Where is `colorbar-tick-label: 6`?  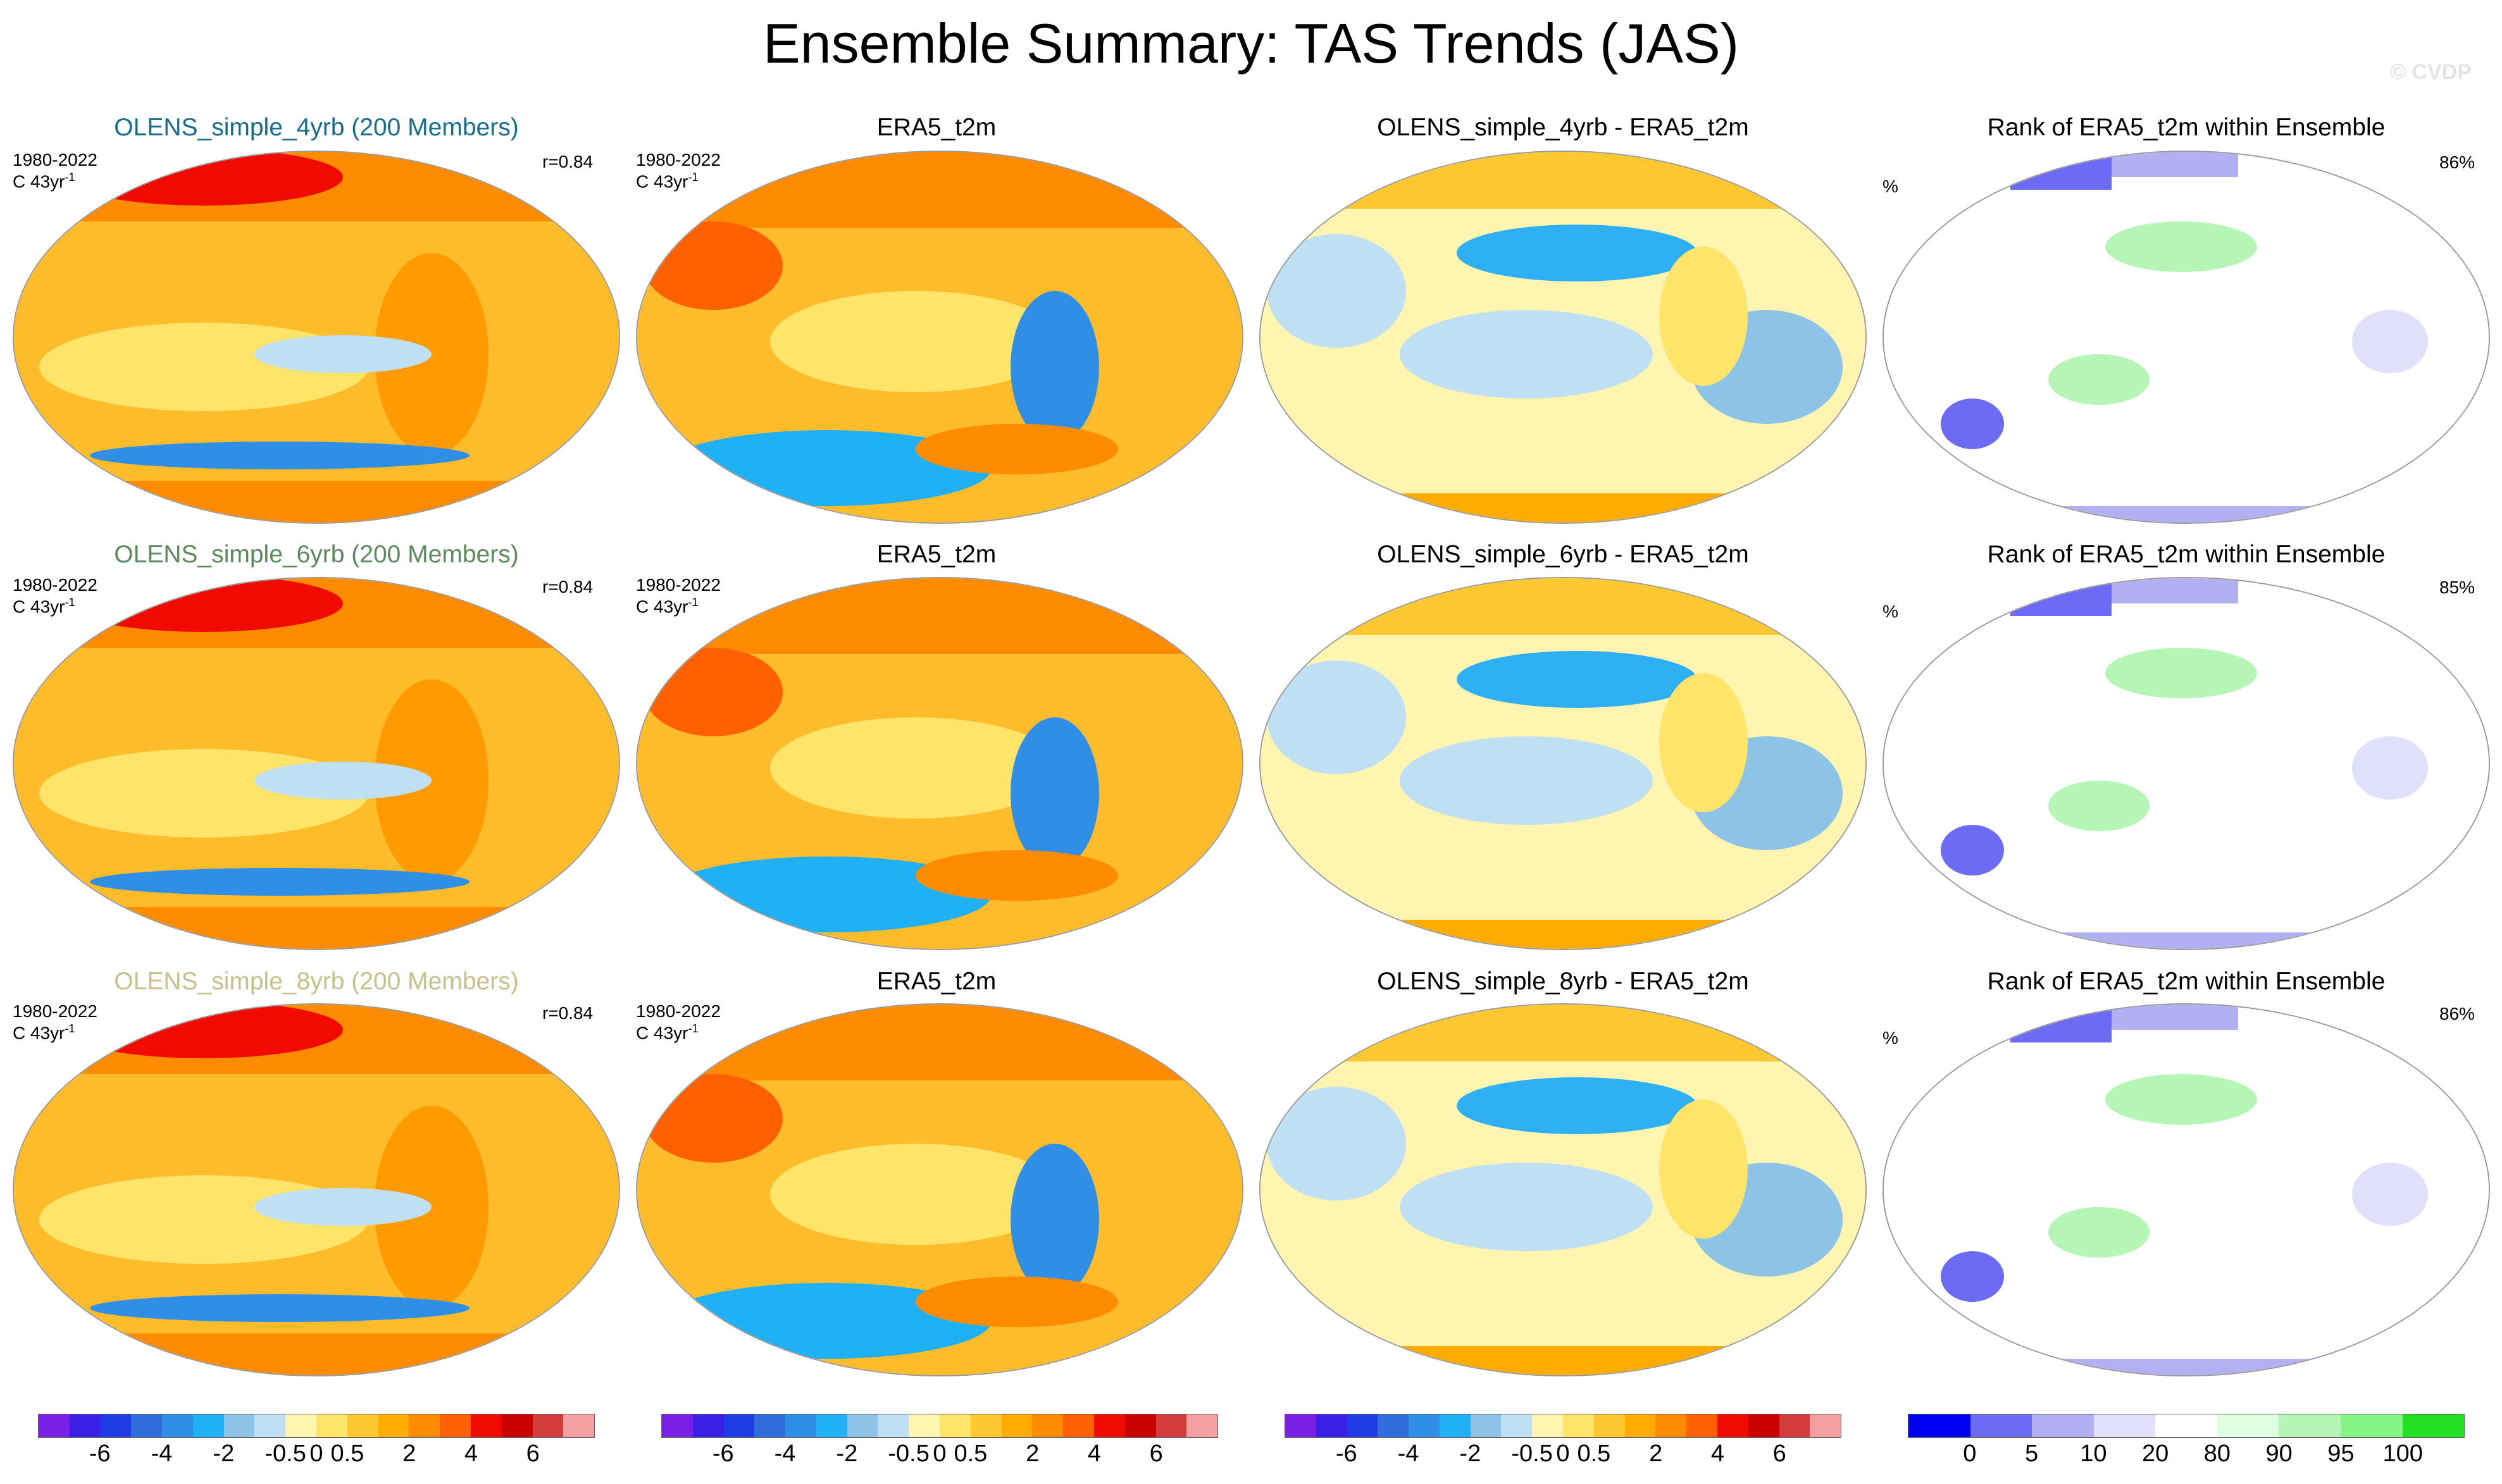
colorbar-tick-label: 6 is located at coordinates (1779, 1453).